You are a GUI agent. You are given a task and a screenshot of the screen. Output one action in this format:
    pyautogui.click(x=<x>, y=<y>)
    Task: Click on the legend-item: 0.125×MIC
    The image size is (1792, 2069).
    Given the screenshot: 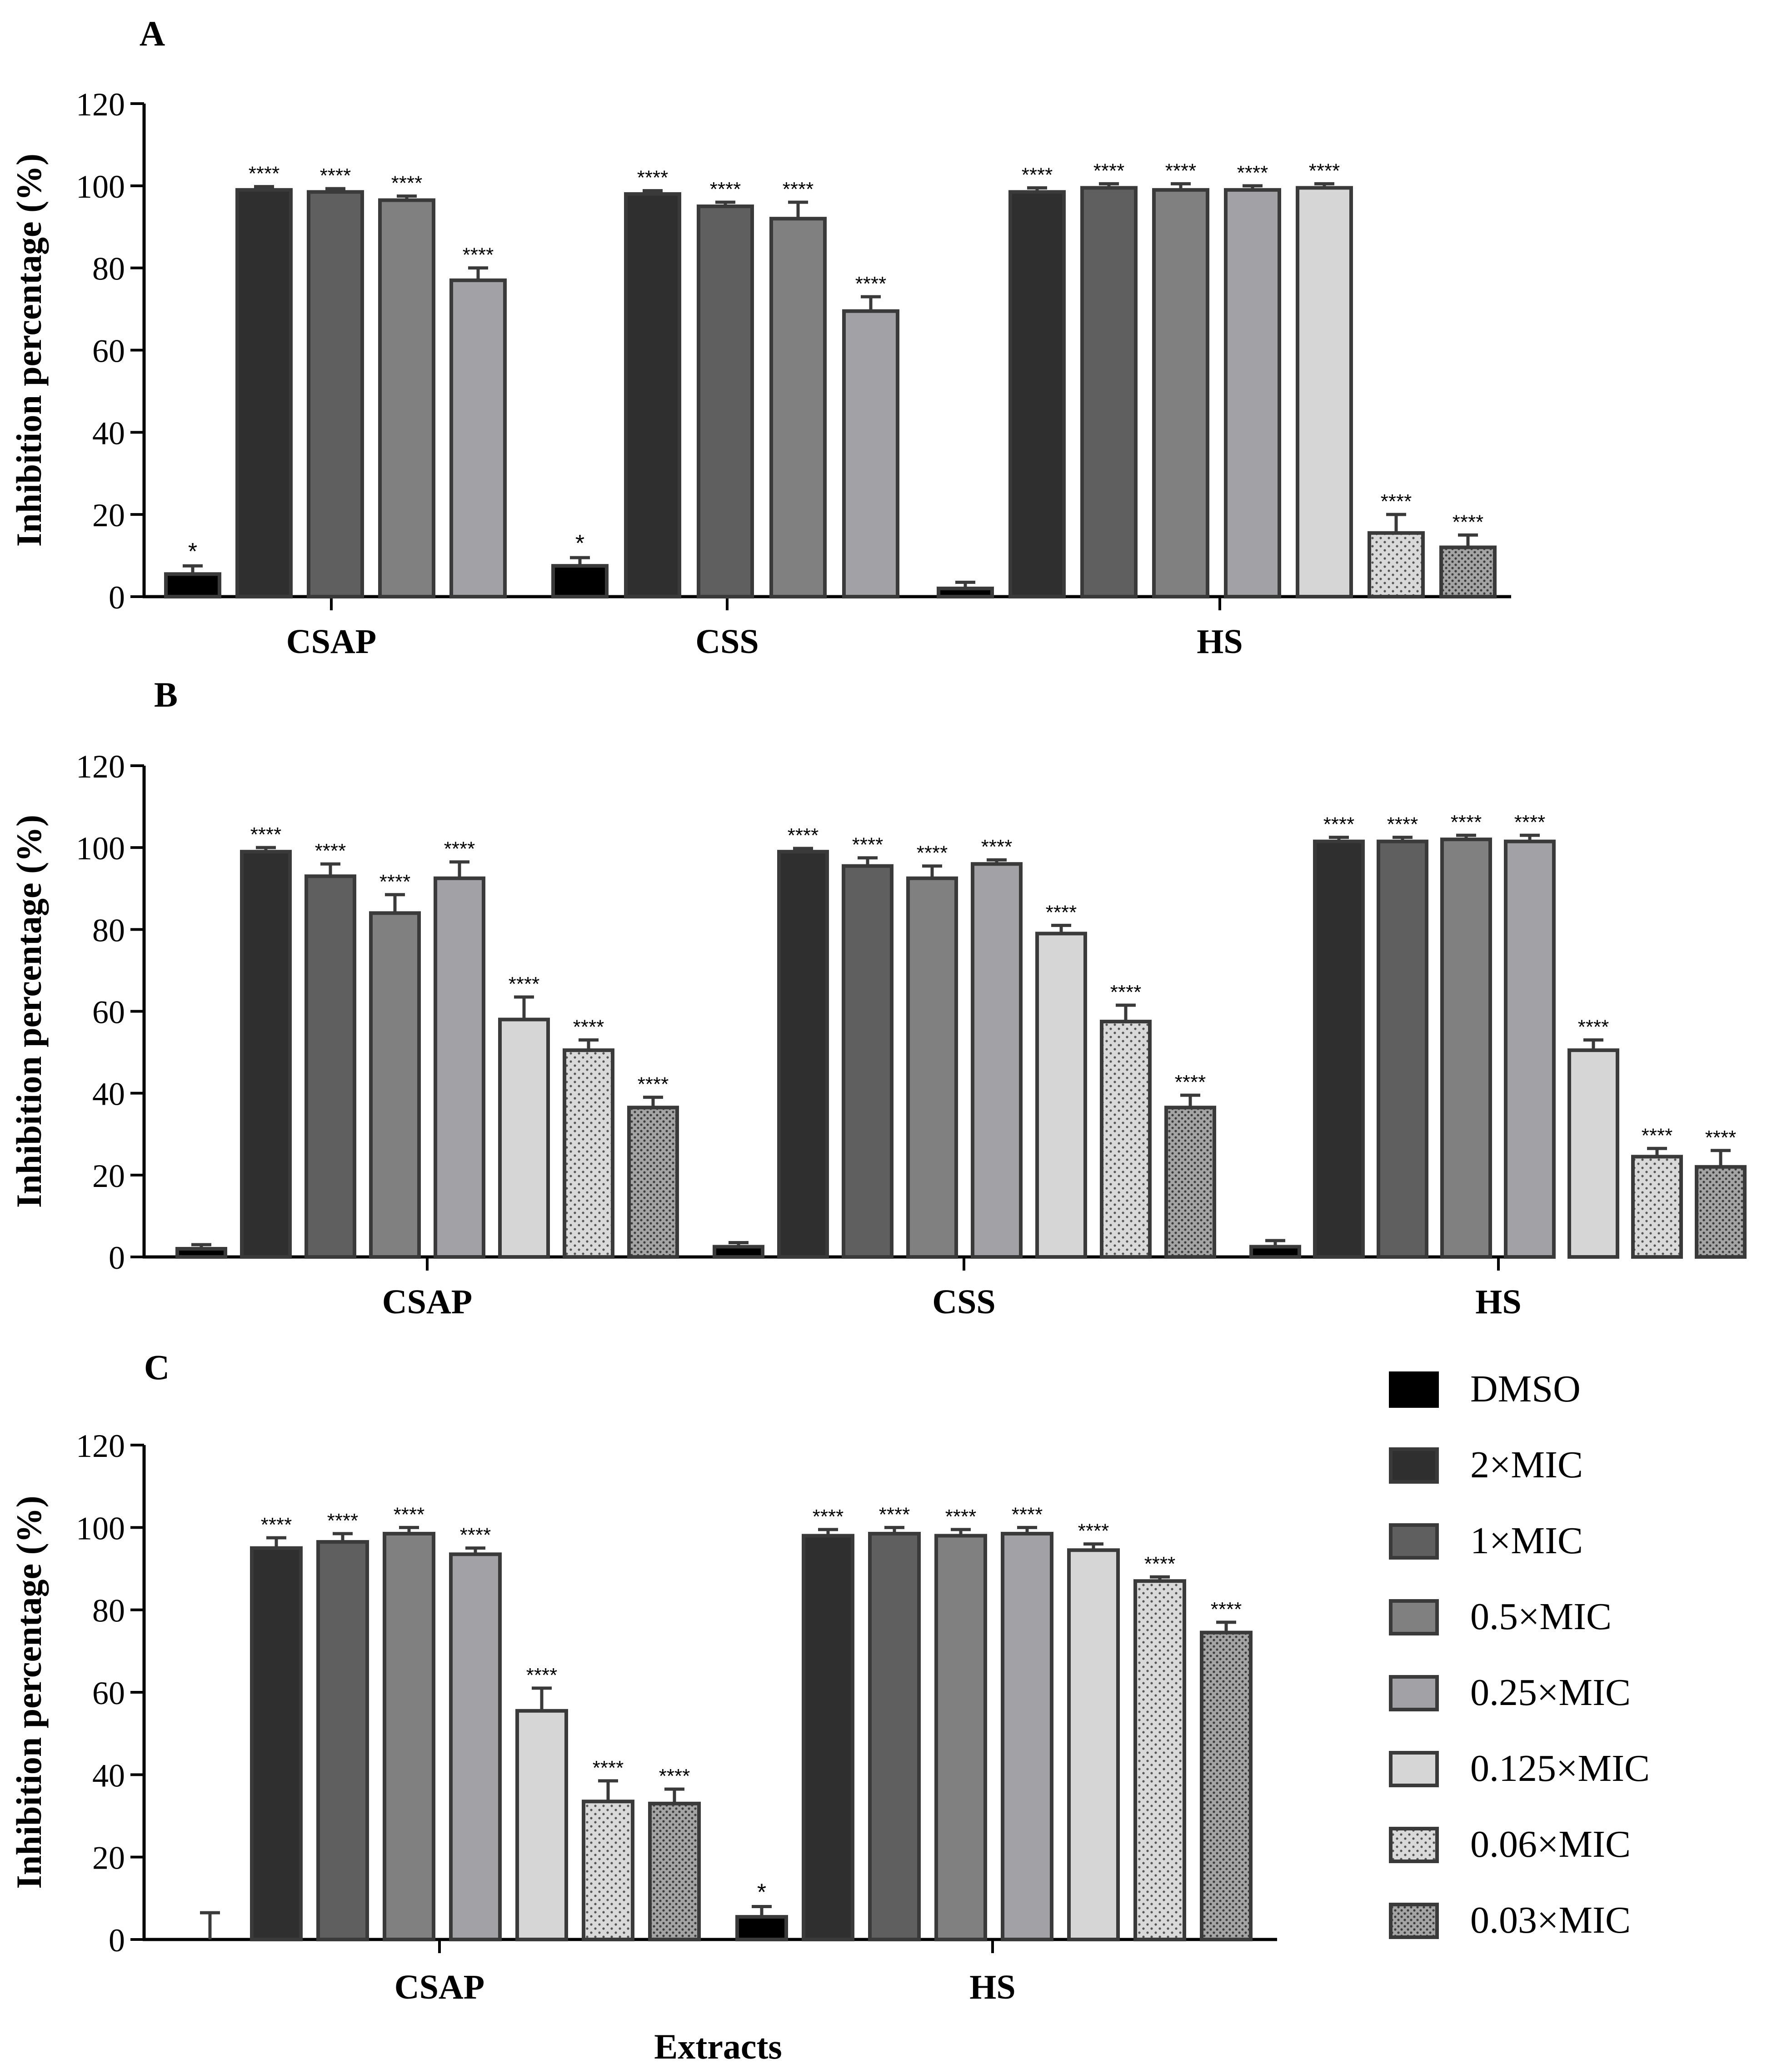 What is the action you would take?
    pyautogui.click(x=1520, y=1768)
    